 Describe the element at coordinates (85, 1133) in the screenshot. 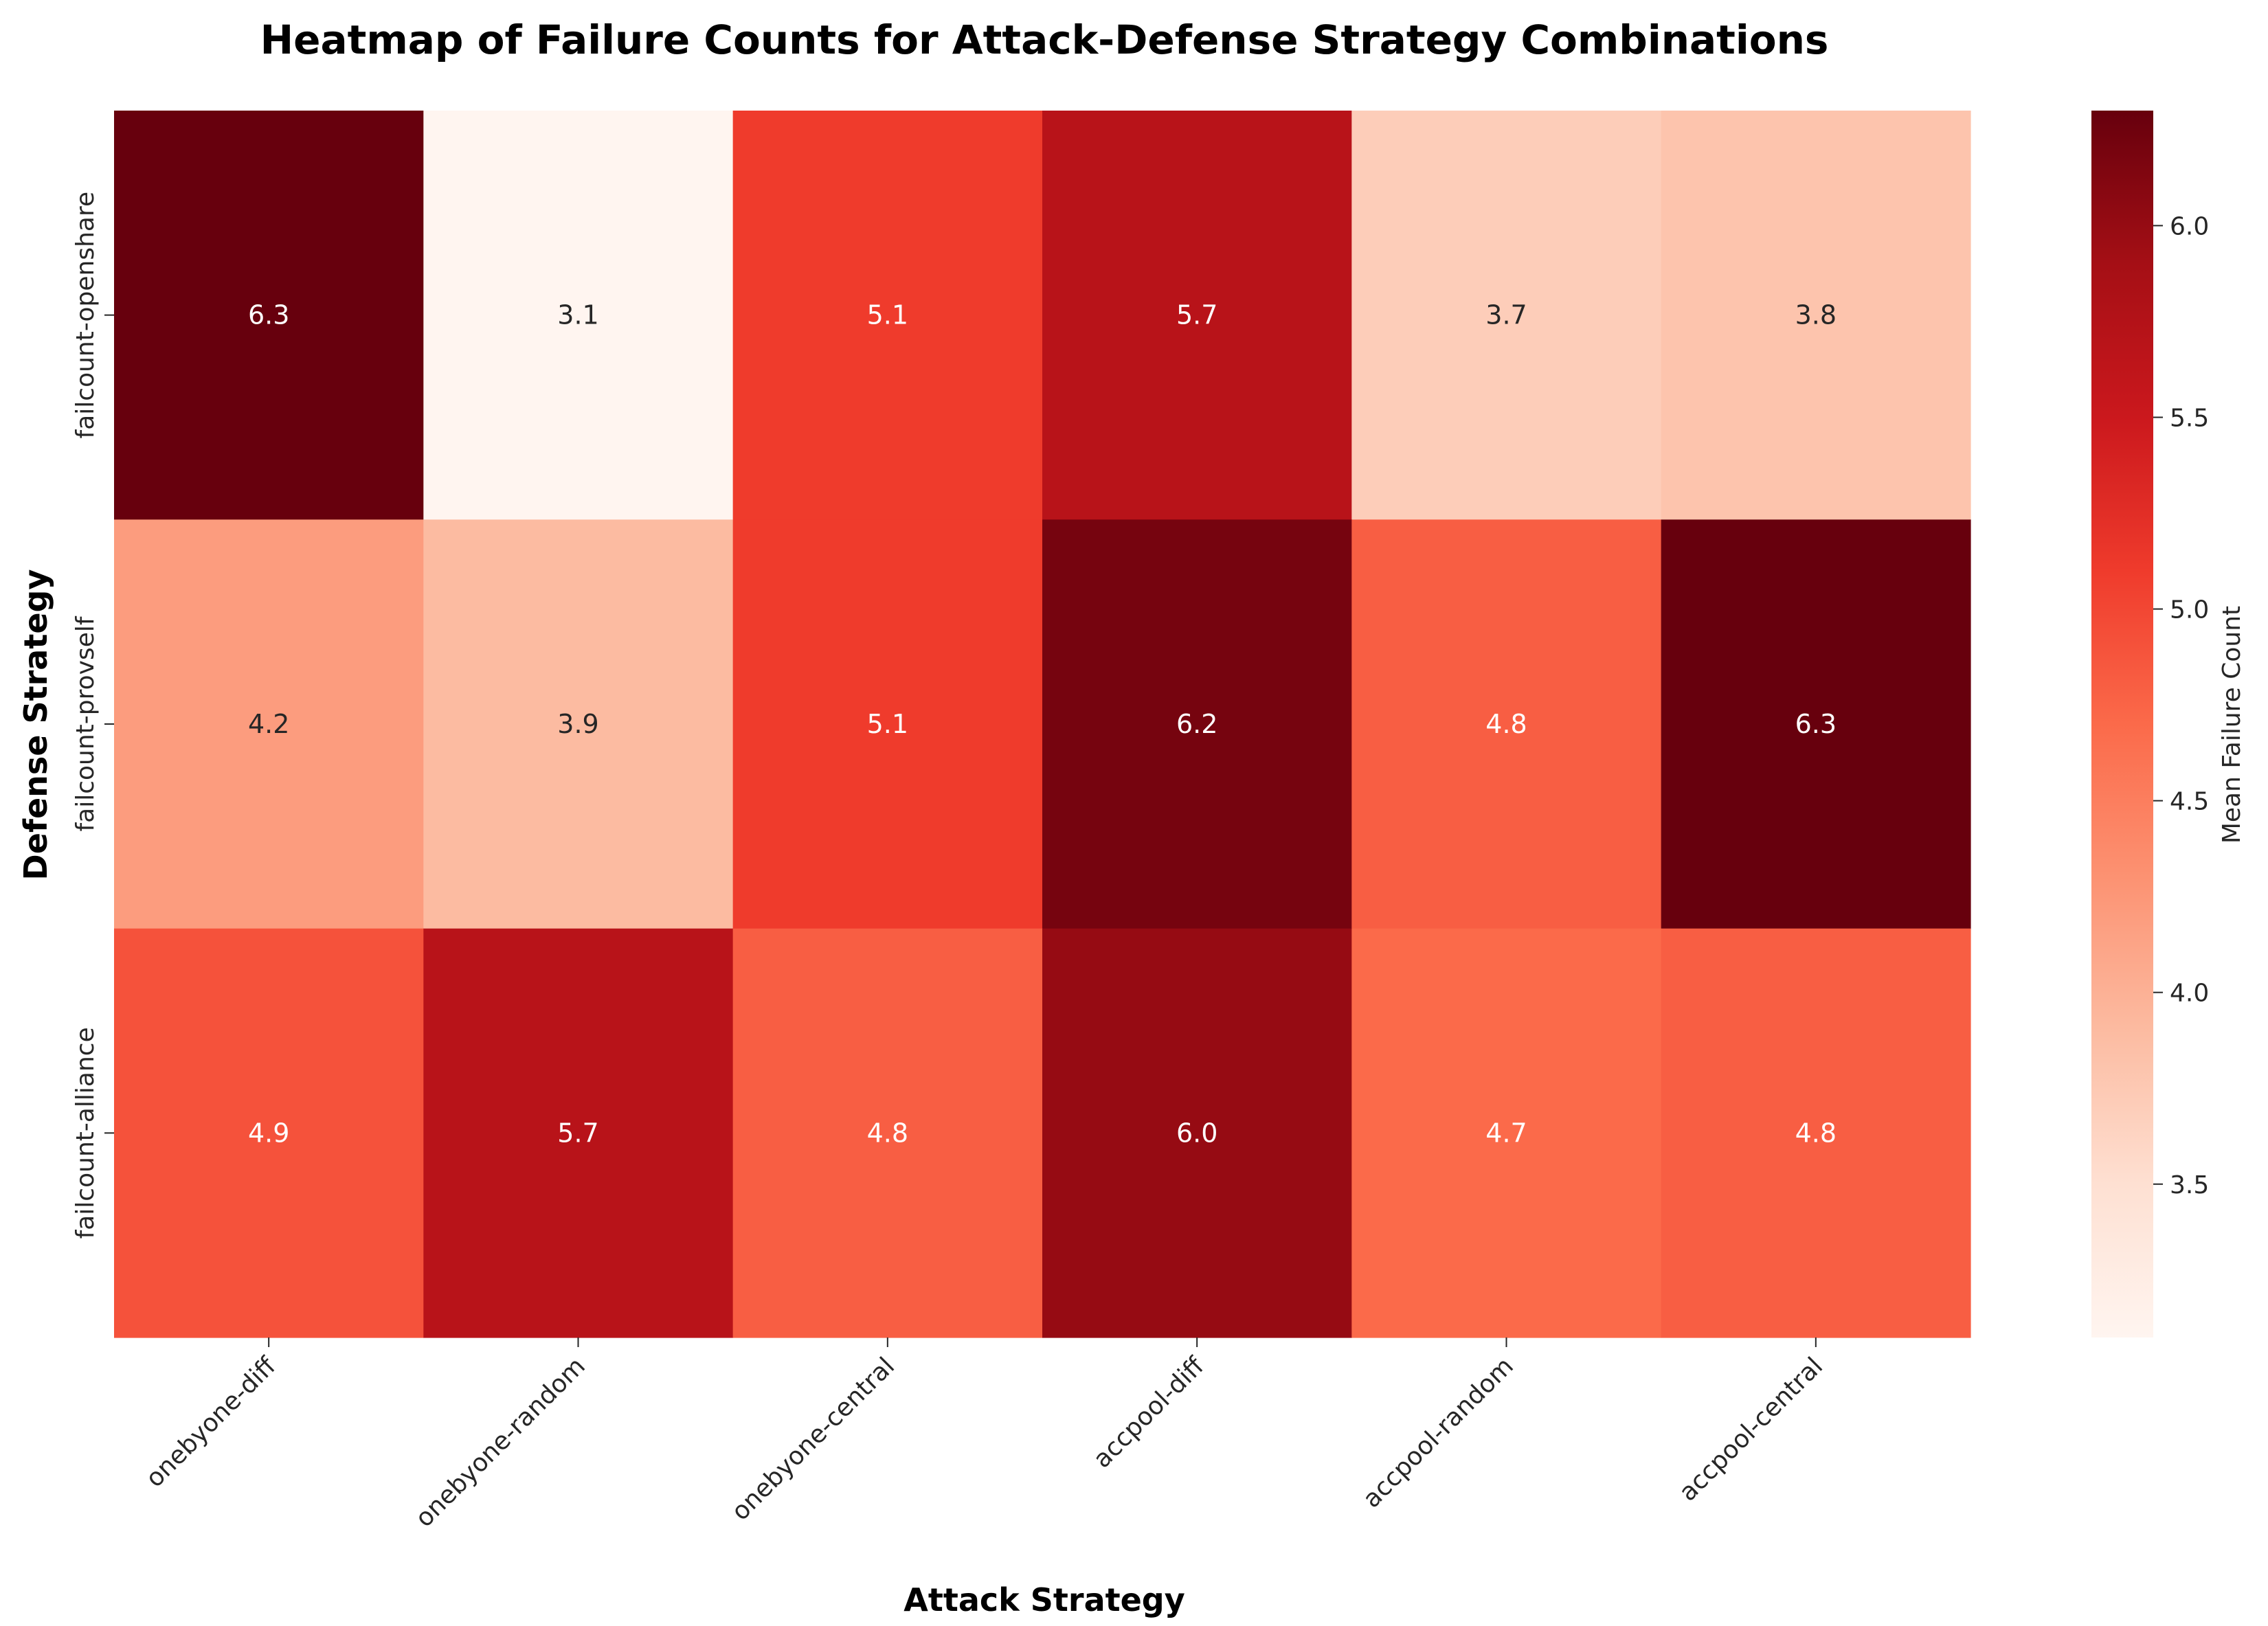

I see `y-tick-label-2: failcount-alliance` at that location.